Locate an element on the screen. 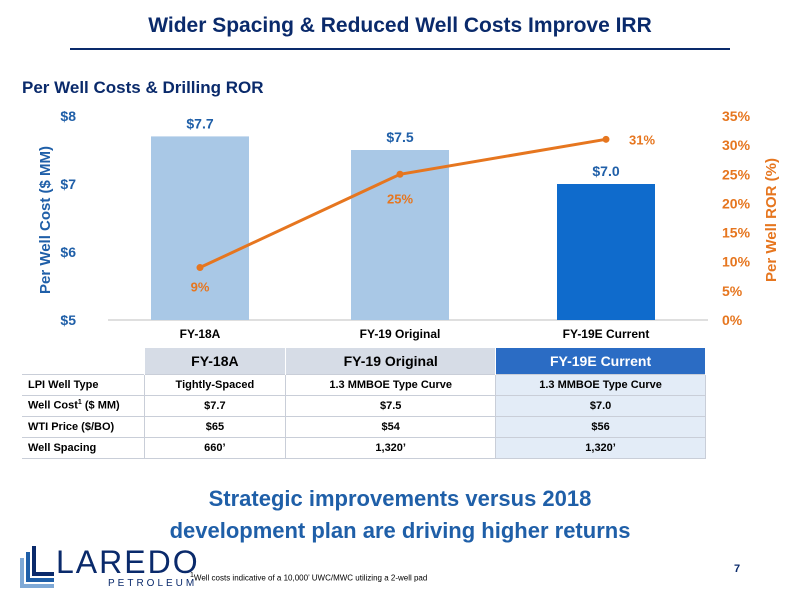 This screenshot has width=800, height=600. table-cell: $7.7 is located at coordinates (215, 406).